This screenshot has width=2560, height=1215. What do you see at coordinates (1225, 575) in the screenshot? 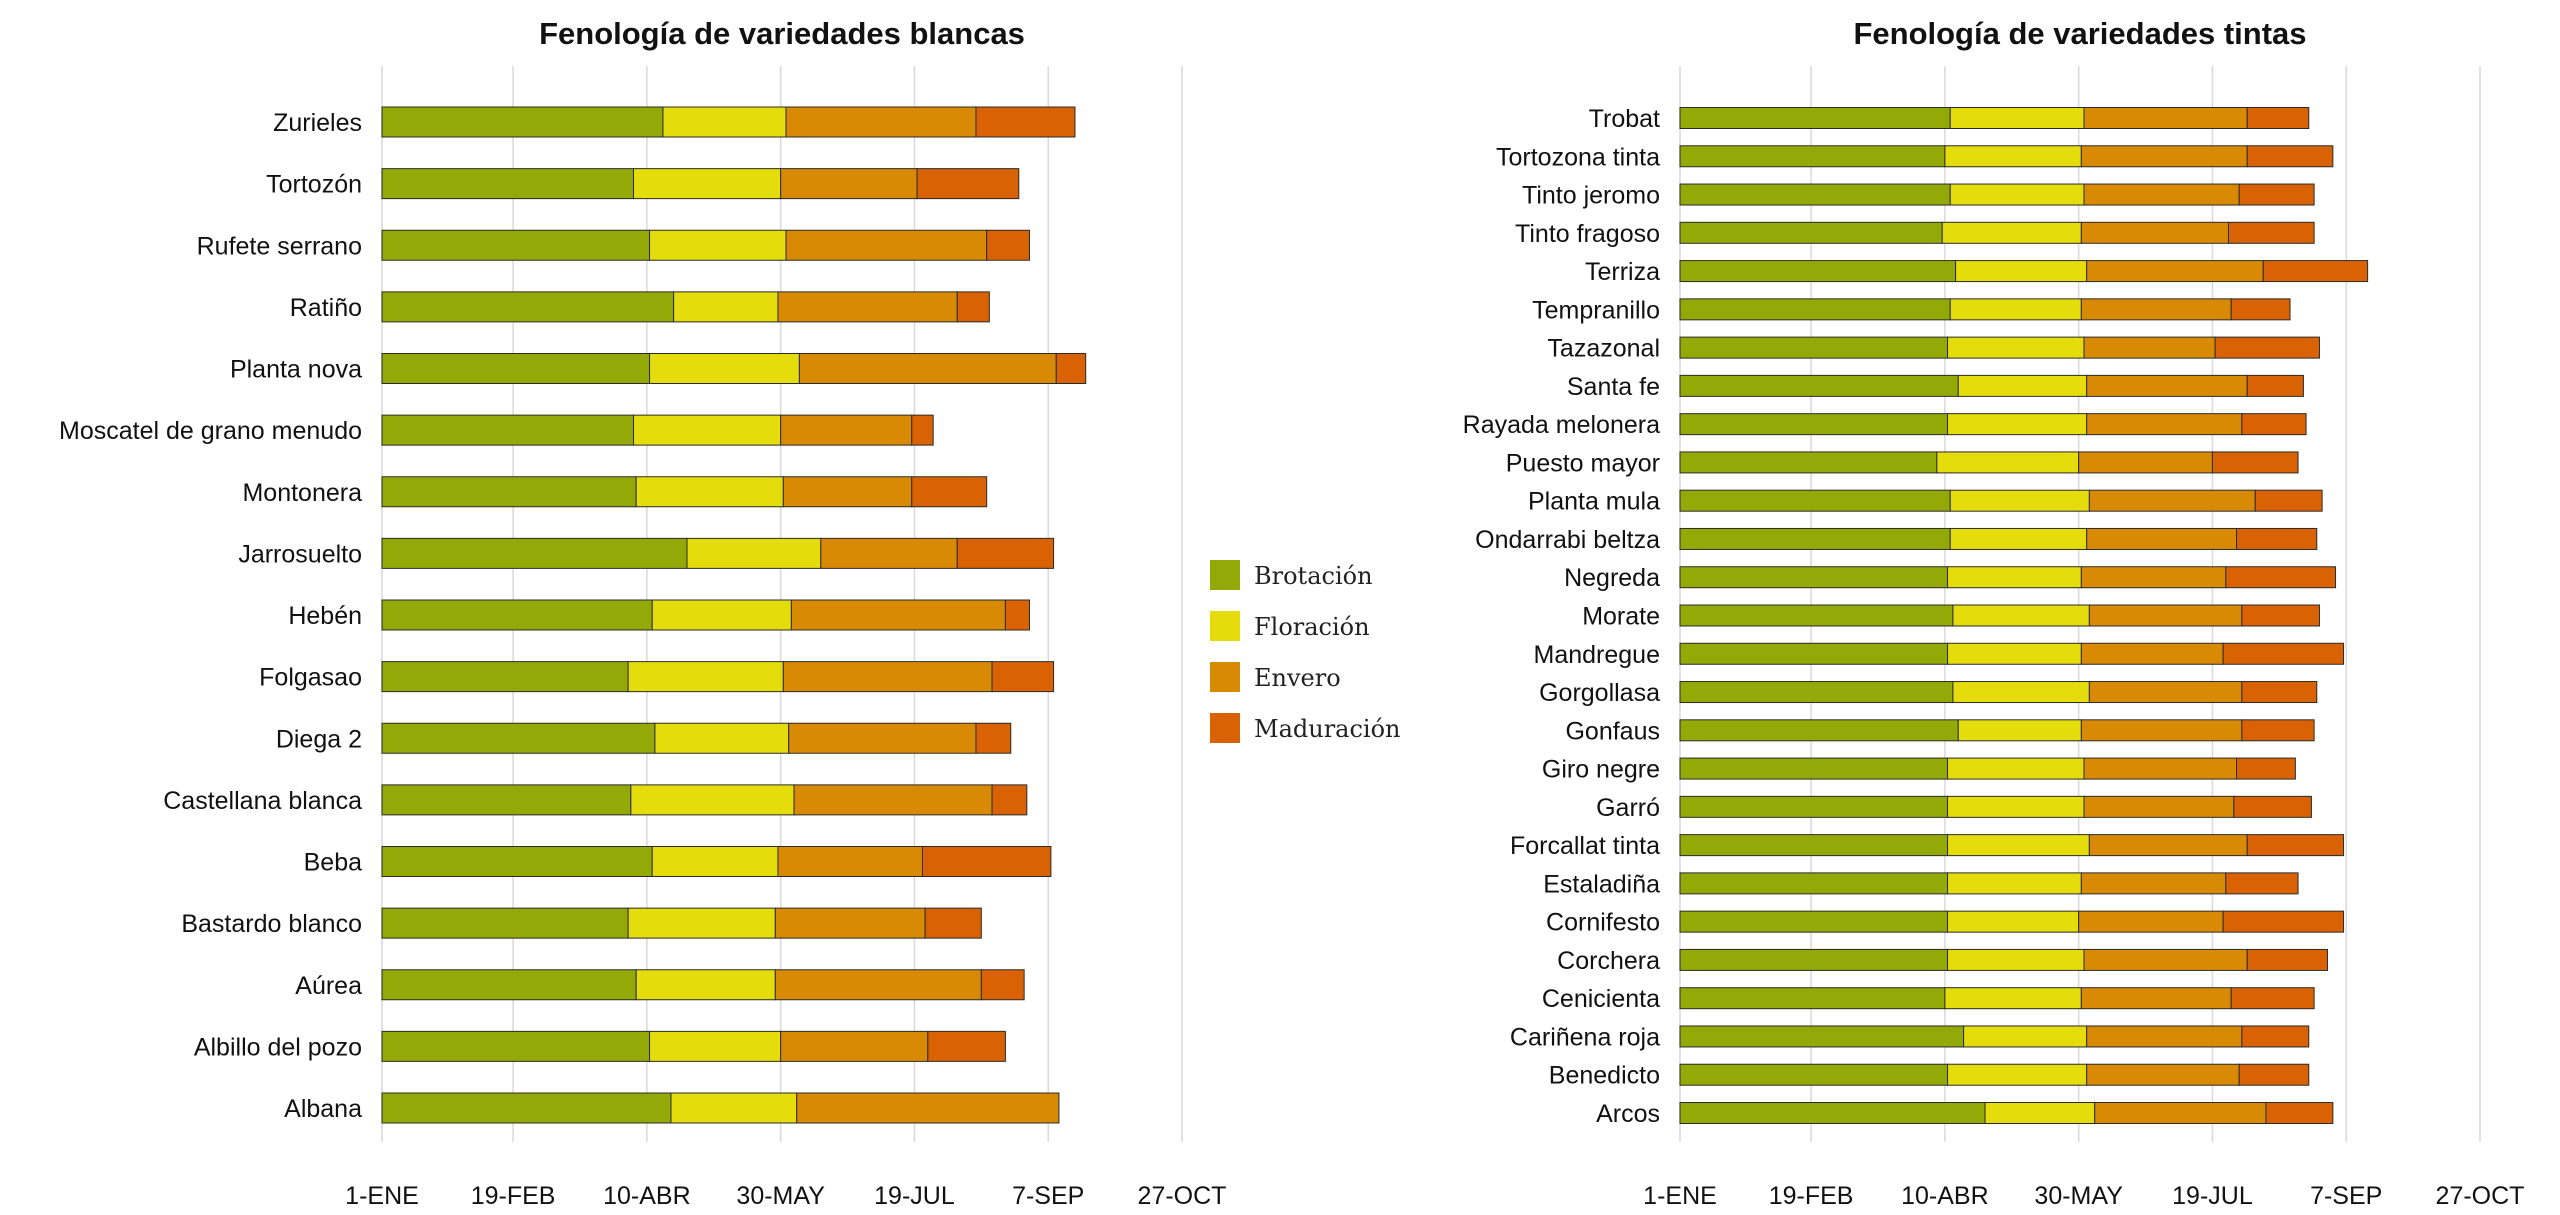
I see `legend-swatch` at bounding box center [1225, 575].